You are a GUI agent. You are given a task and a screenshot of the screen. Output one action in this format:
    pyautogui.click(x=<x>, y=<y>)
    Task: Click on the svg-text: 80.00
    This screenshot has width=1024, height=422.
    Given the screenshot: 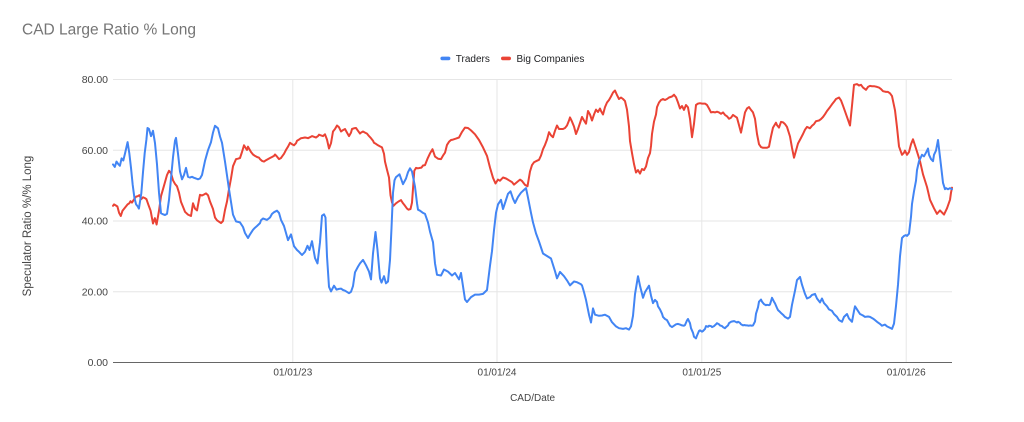 What is the action you would take?
    pyautogui.click(x=95, y=80)
    